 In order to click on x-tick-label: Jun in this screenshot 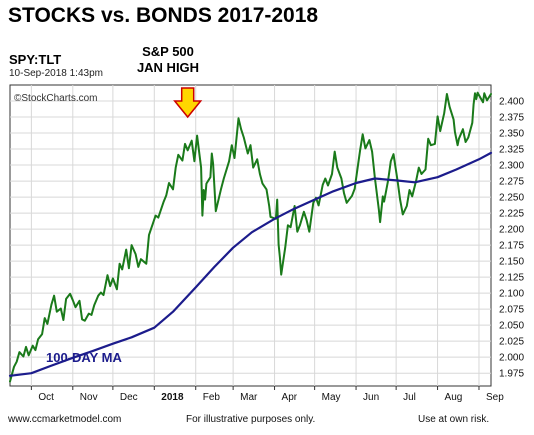, I will do `click(371, 397)`.